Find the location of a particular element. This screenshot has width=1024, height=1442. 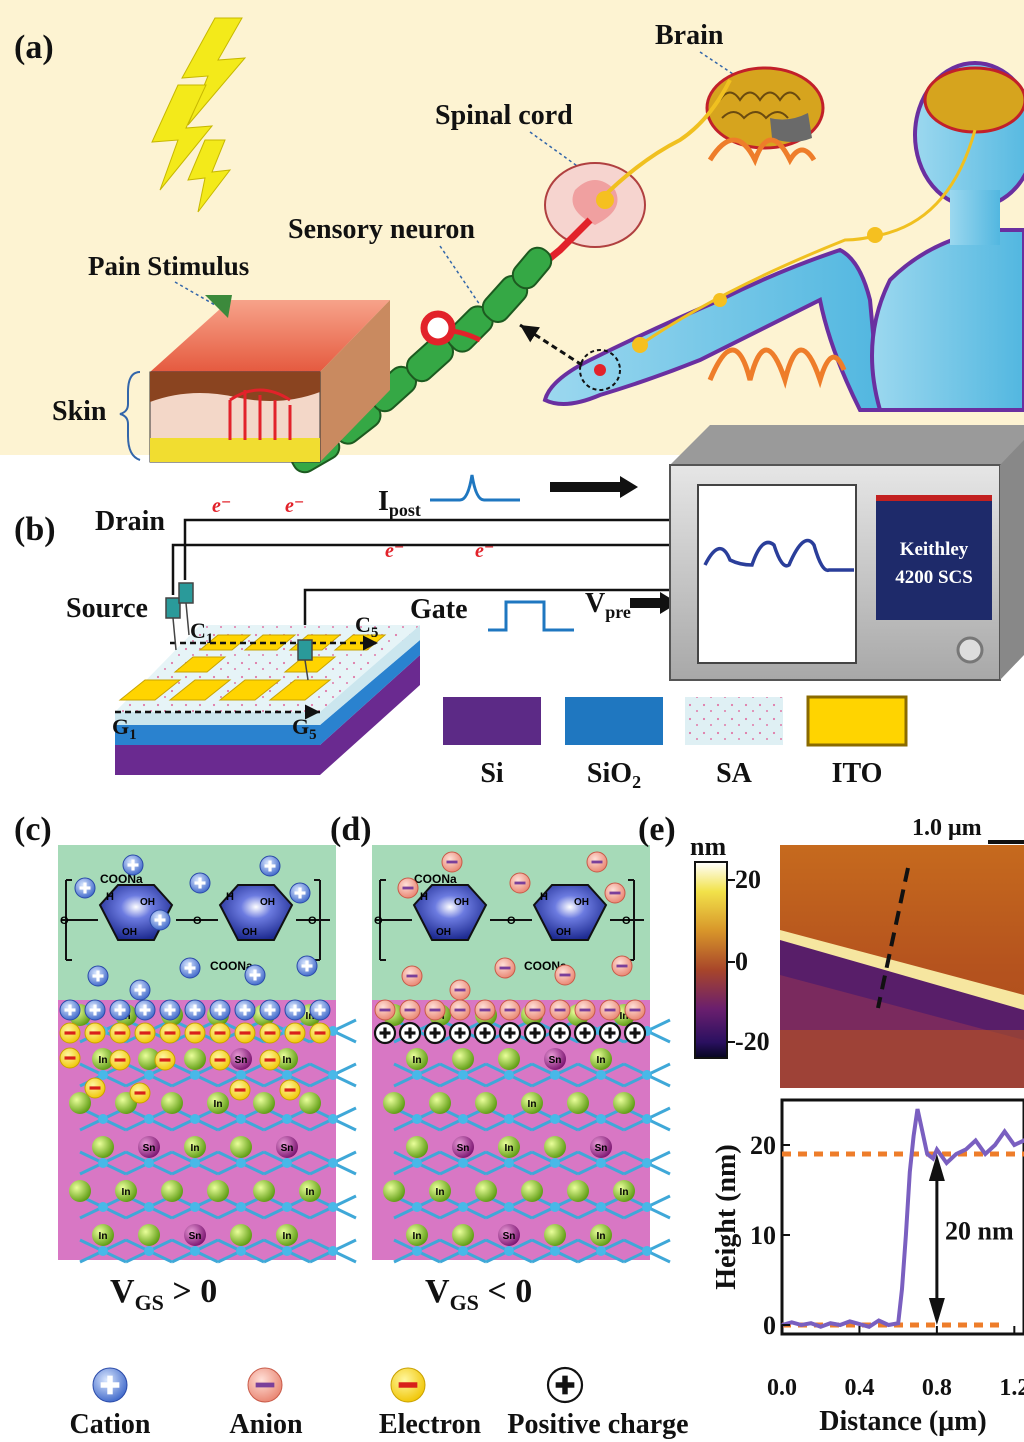

human-figure-icon is located at coordinates (783, 236).